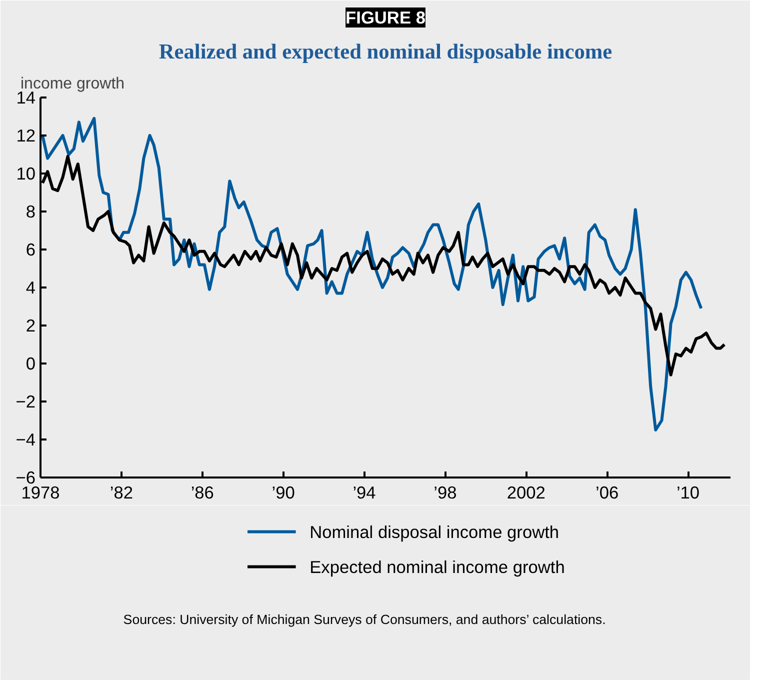  What do you see at coordinates (607, 492) in the screenshot?
I see `x-tick-label: ’06` at bounding box center [607, 492].